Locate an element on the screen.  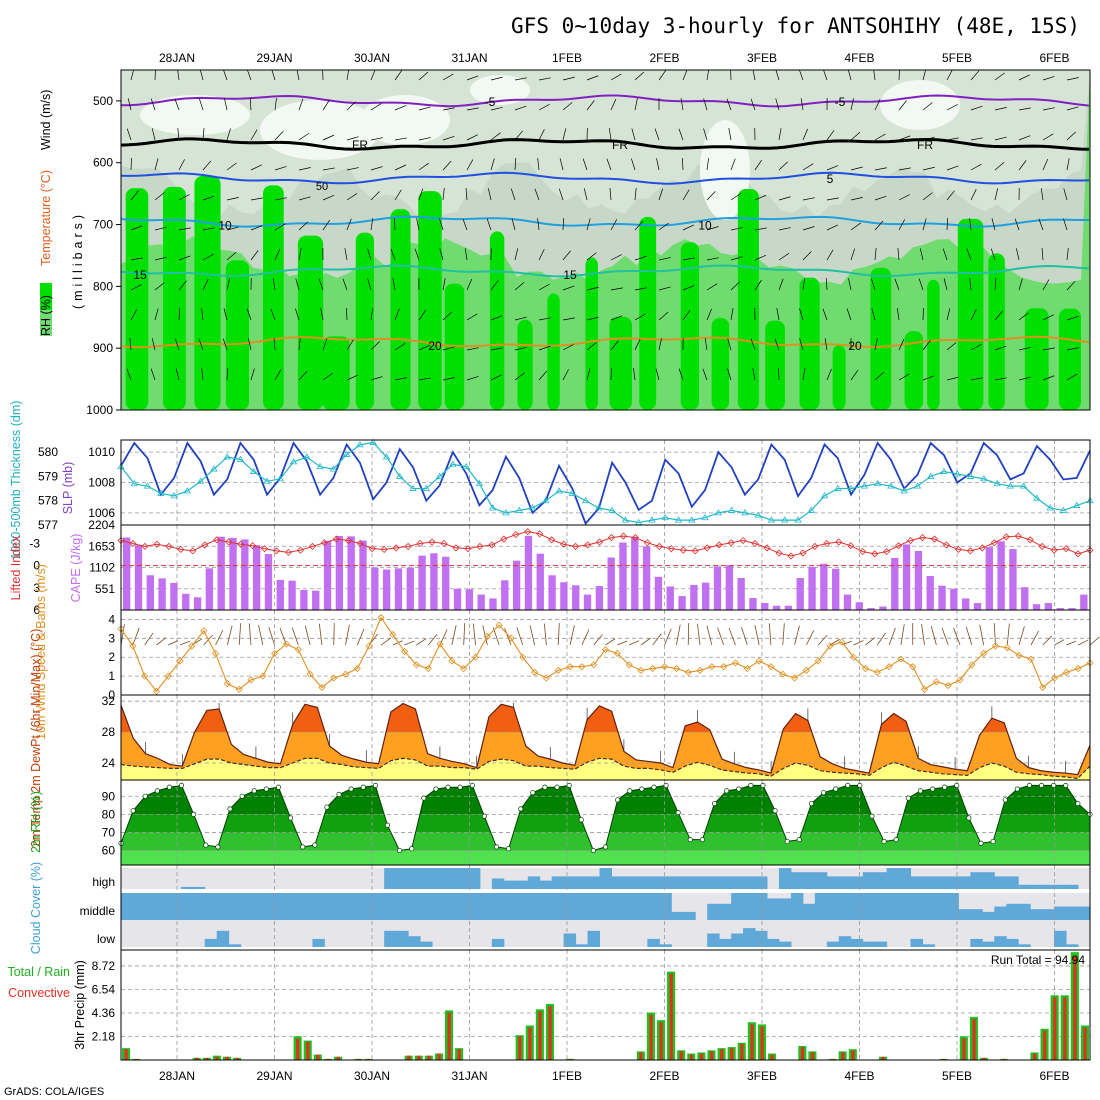
rh-label: RH (%) is located at coordinates (46, 315).